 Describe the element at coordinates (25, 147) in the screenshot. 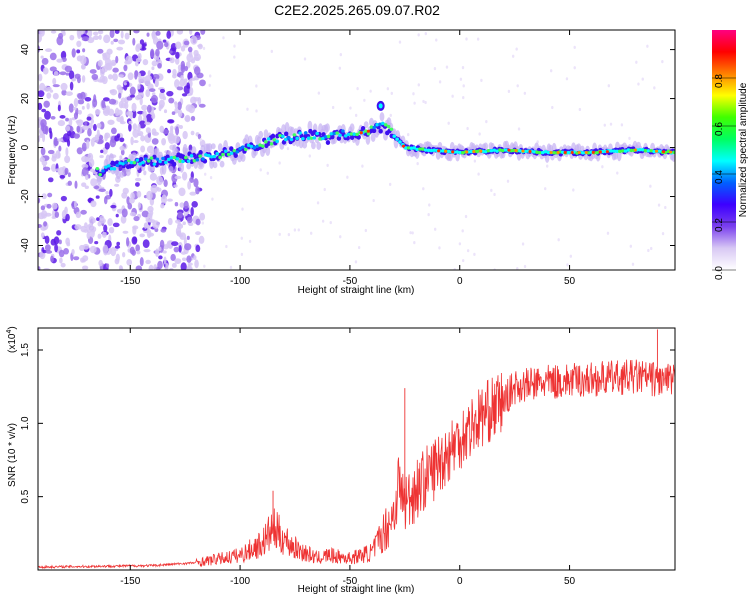

I see `y-tick-label: 0` at that location.